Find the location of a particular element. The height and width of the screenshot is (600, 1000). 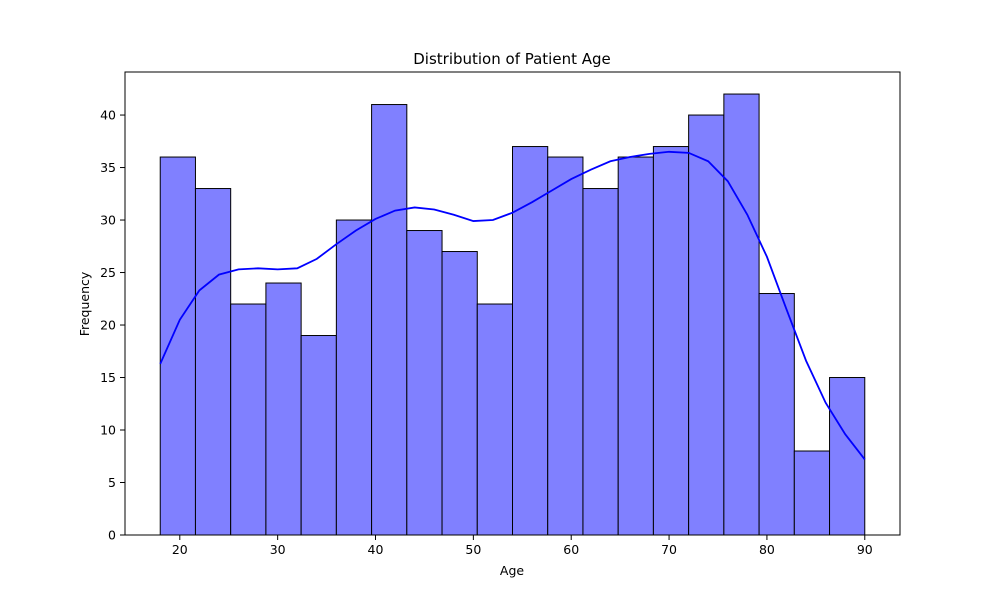

x-tick-label: 60 is located at coordinates (571, 549).